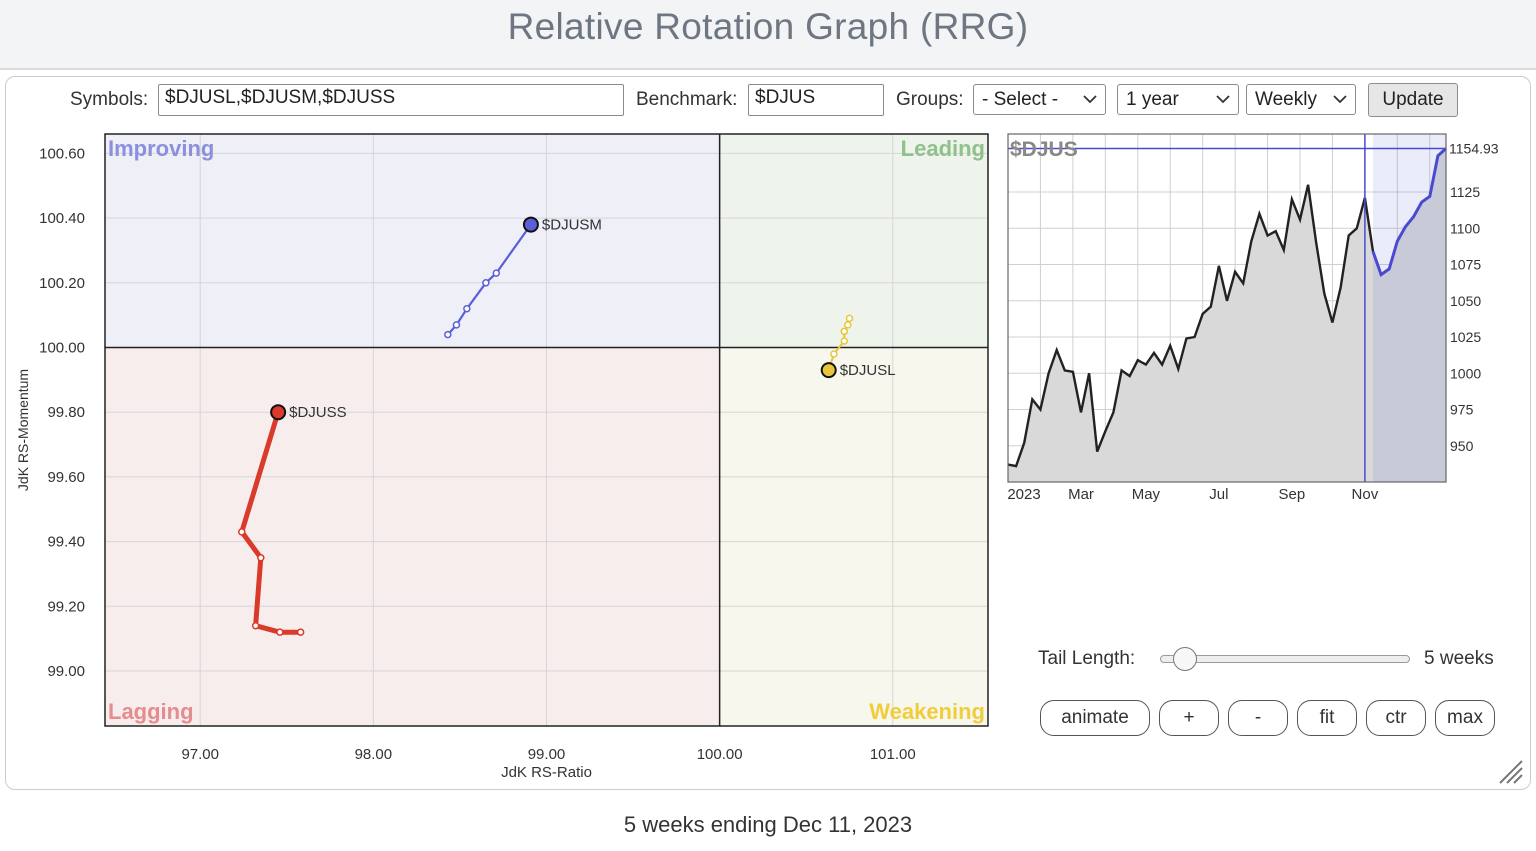  I want to click on symbols-input: $DJUSL,$DJUSM,$DJUSS, so click(391, 100).